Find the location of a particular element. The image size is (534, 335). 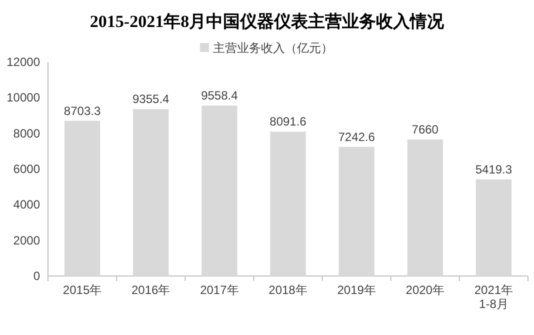

x-tick-label: 2018年 is located at coordinates (288, 290).